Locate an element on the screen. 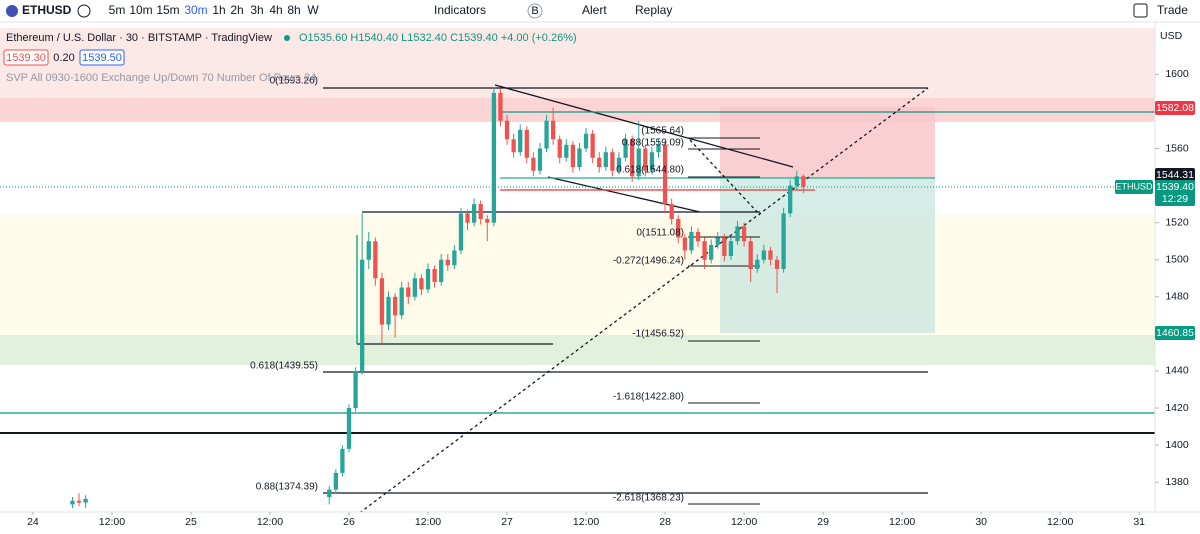 This screenshot has width=1200, height=534. fib-label: (1565.64) is located at coordinates (662, 131).